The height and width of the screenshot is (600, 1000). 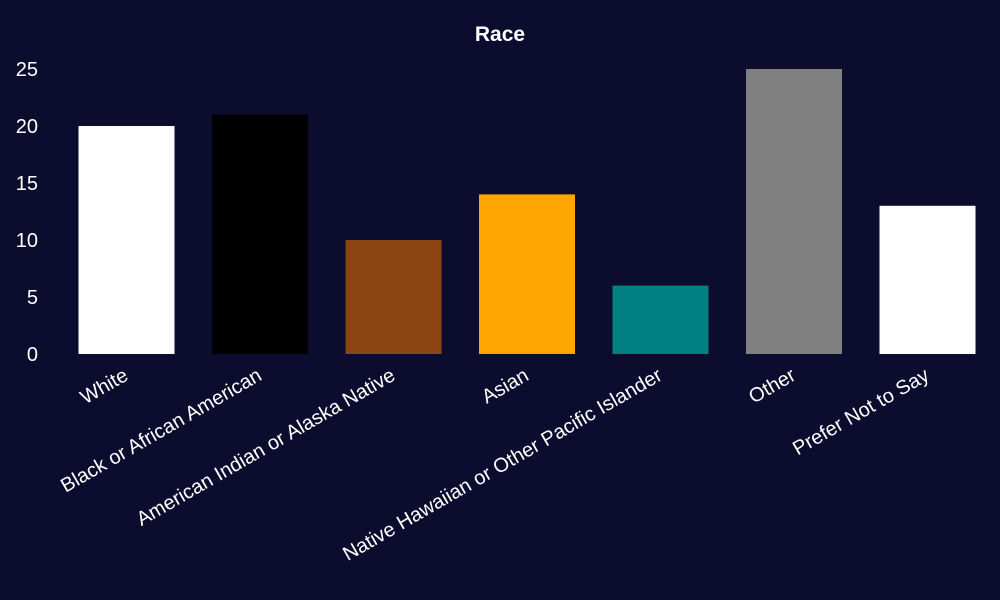 What do you see at coordinates (27, 184) in the screenshot?
I see `y-tick-label: 15` at bounding box center [27, 184].